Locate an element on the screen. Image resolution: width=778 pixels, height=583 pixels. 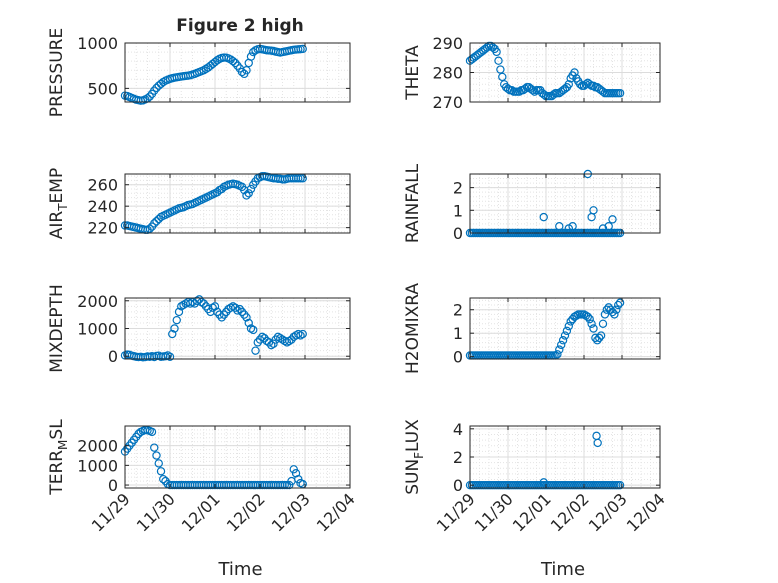
y-tick-label: 290 is located at coordinates (447, 43).